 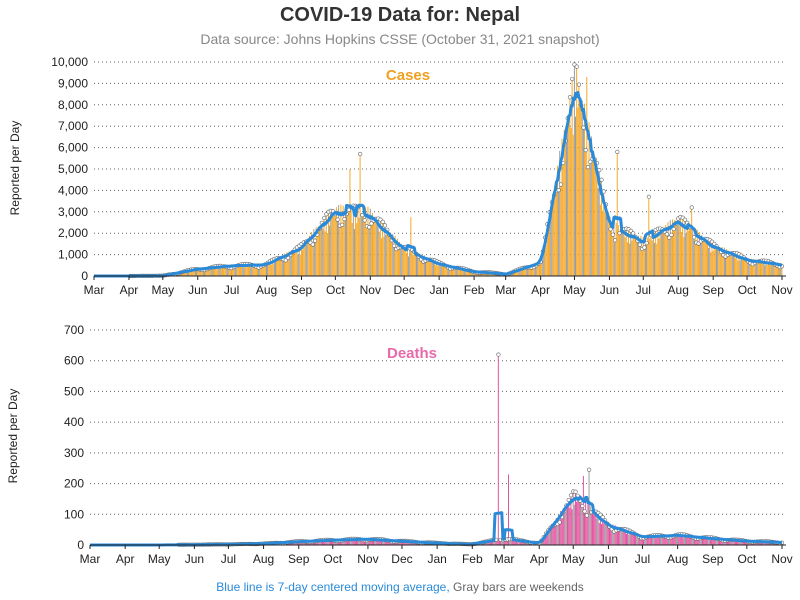 What do you see at coordinates (403, 290) in the screenshot?
I see `x-tick-label: Dec` at bounding box center [403, 290].